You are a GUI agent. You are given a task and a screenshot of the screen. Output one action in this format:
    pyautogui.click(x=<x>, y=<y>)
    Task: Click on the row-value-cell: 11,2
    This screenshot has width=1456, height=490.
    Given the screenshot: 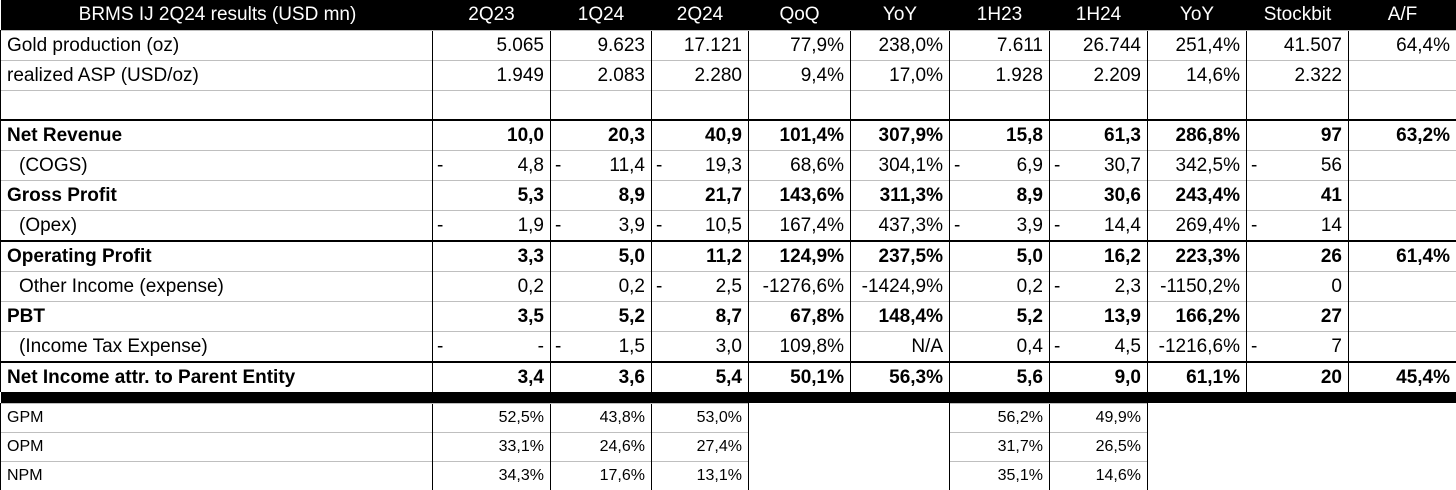 What is the action you would take?
    pyautogui.click(x=700, y=256)
    